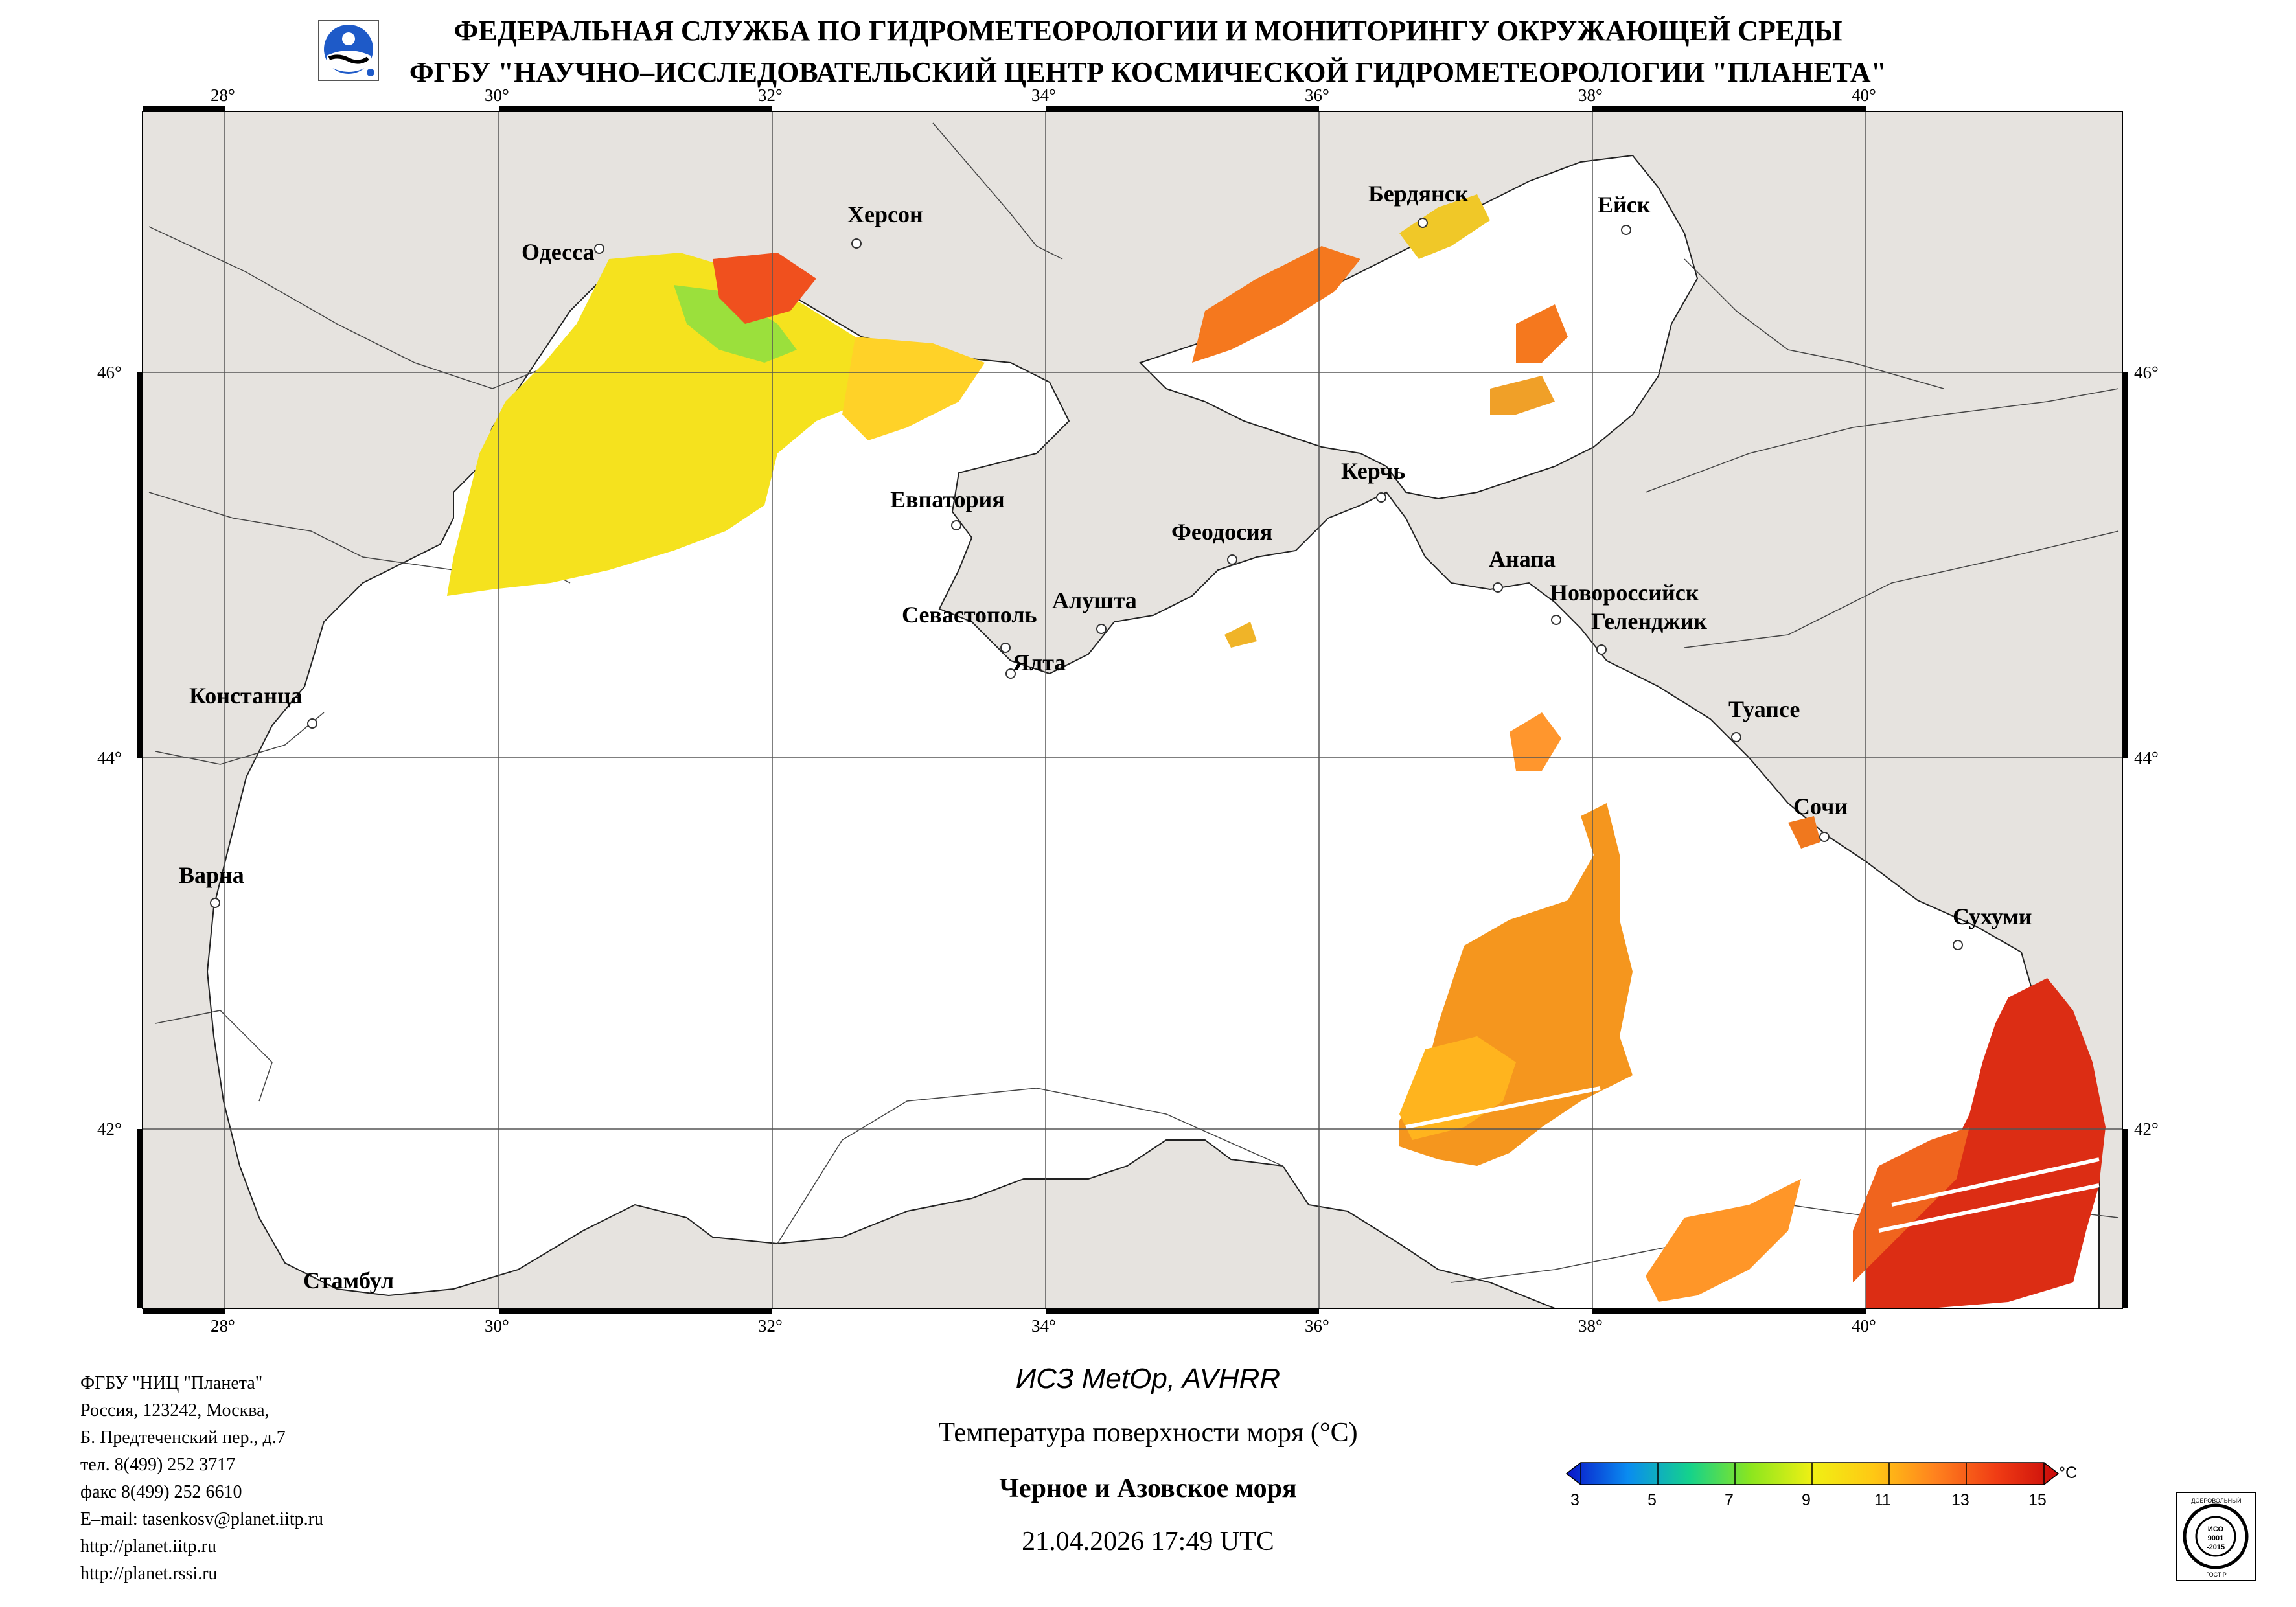  Describe the element at coordinates (913, 388) in the screenshot. I see `sst-patch-crimea-west` at that location.